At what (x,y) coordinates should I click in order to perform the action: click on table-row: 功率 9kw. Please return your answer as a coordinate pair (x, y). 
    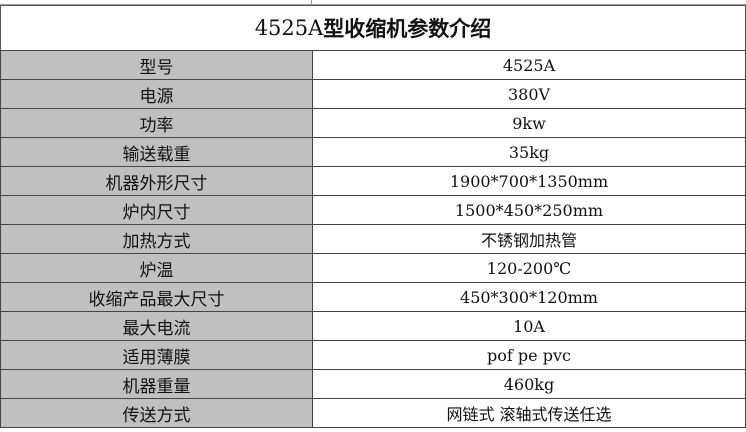
    Looking at the image, I should click on (373, 123).